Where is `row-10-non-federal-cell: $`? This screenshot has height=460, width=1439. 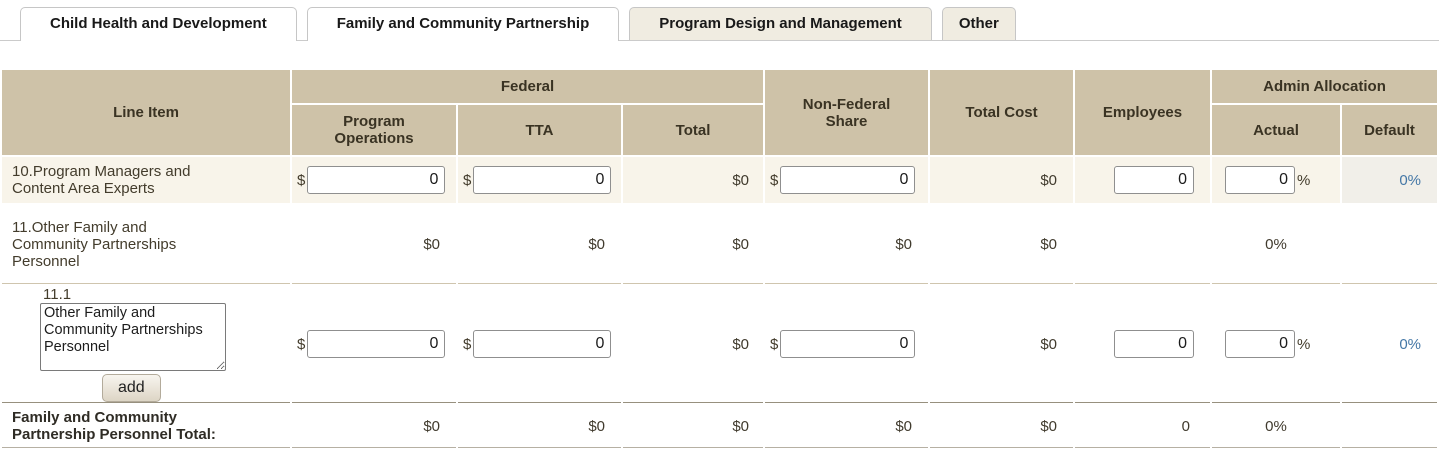
row-10-non-federal-cell: $ is located at coordinates (846, 180).